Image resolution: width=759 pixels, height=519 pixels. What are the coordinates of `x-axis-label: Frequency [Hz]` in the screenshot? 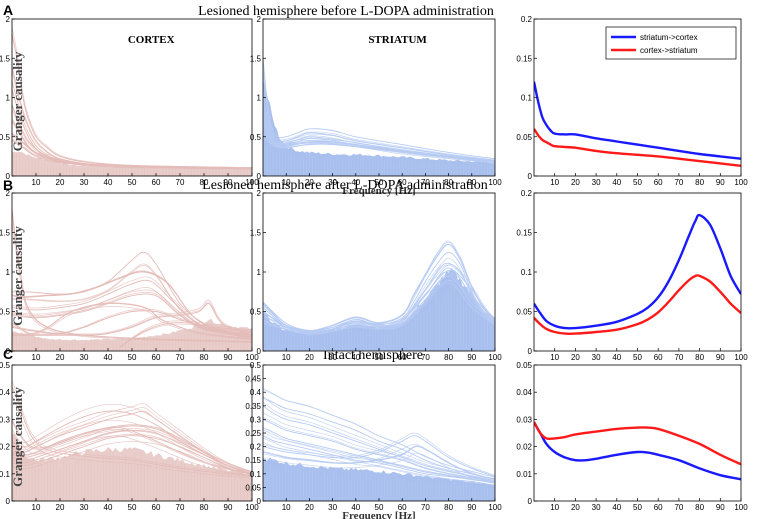 It's located at (378, 191).